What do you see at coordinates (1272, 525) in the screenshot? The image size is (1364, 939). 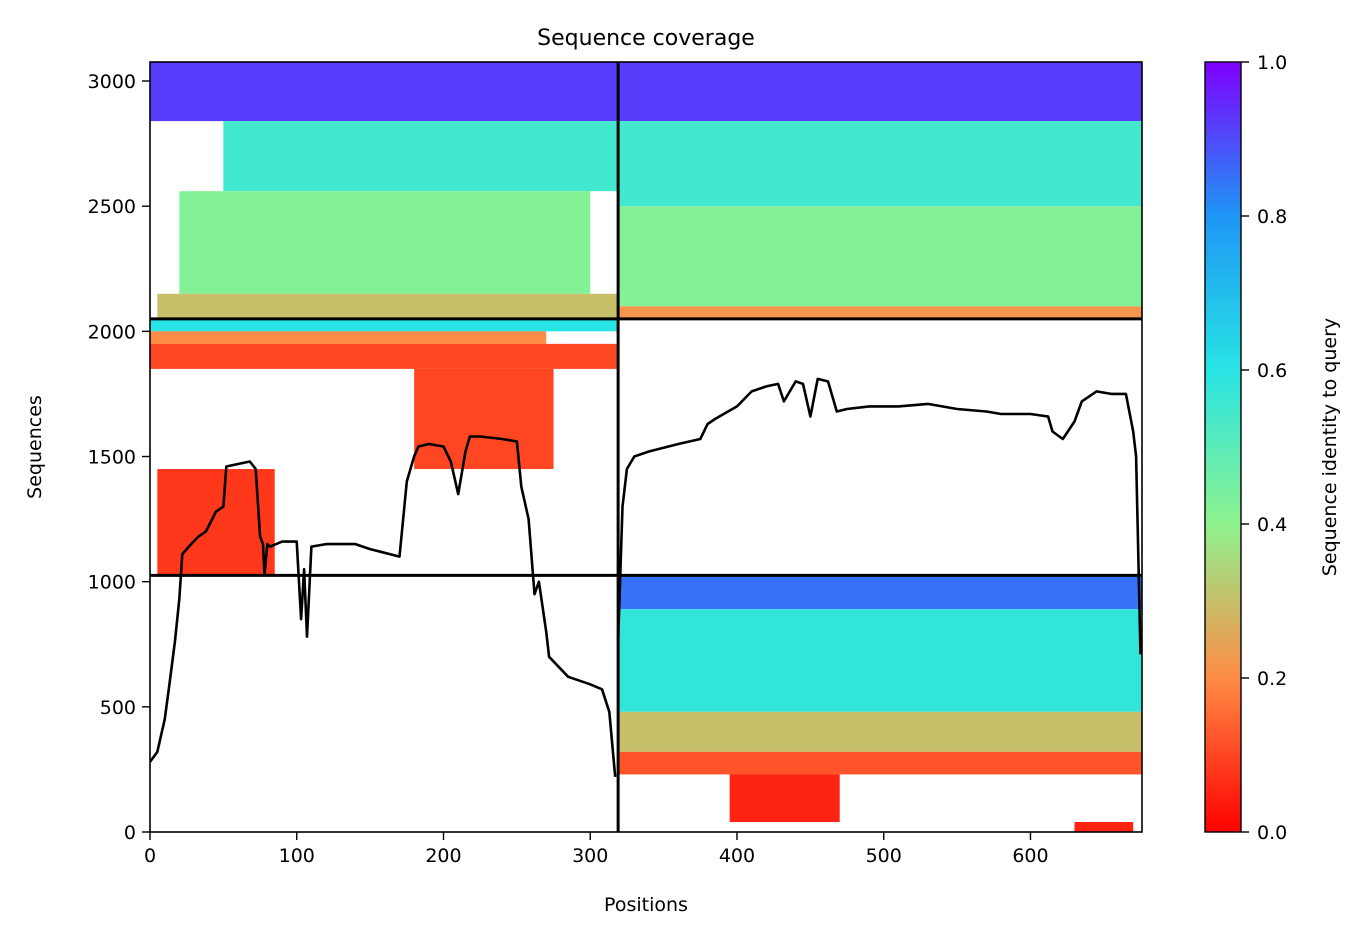 I see `colorbar-tick-label: 0.4` at bounding box center [1272, 525].